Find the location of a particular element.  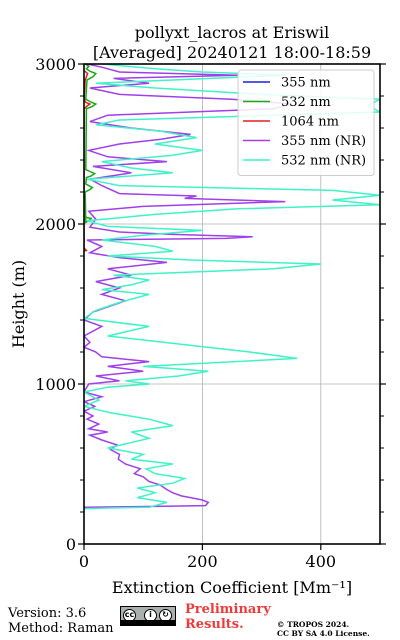

copyright-line2: CC BY SA 4.0 License. is located at coordinates (323, 633).